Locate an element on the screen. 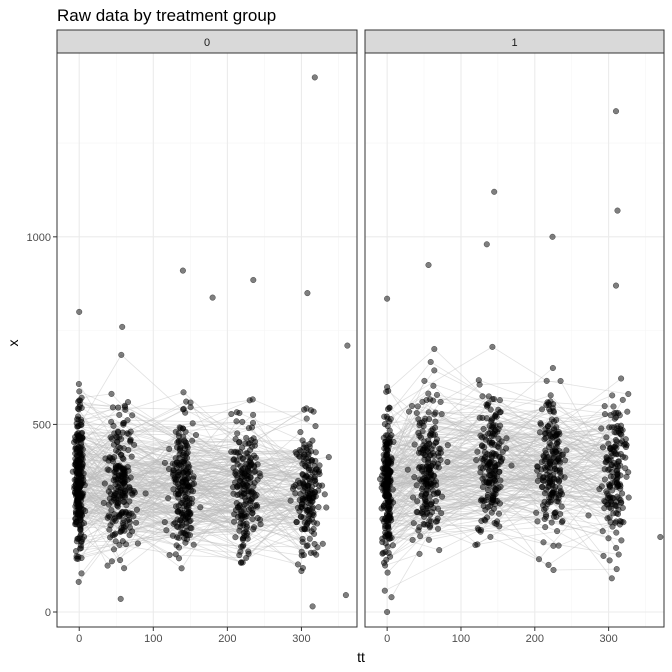 The height and width of the screenshot is (672, 672). y-tick-label: 500 is located at coordinates (42, 425).